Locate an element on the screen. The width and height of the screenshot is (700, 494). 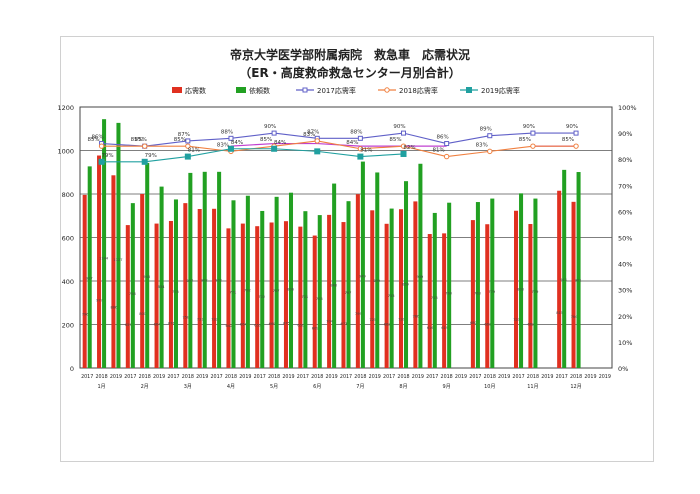
bar-accepted-label: 723 is located at coordinates (516, 320).